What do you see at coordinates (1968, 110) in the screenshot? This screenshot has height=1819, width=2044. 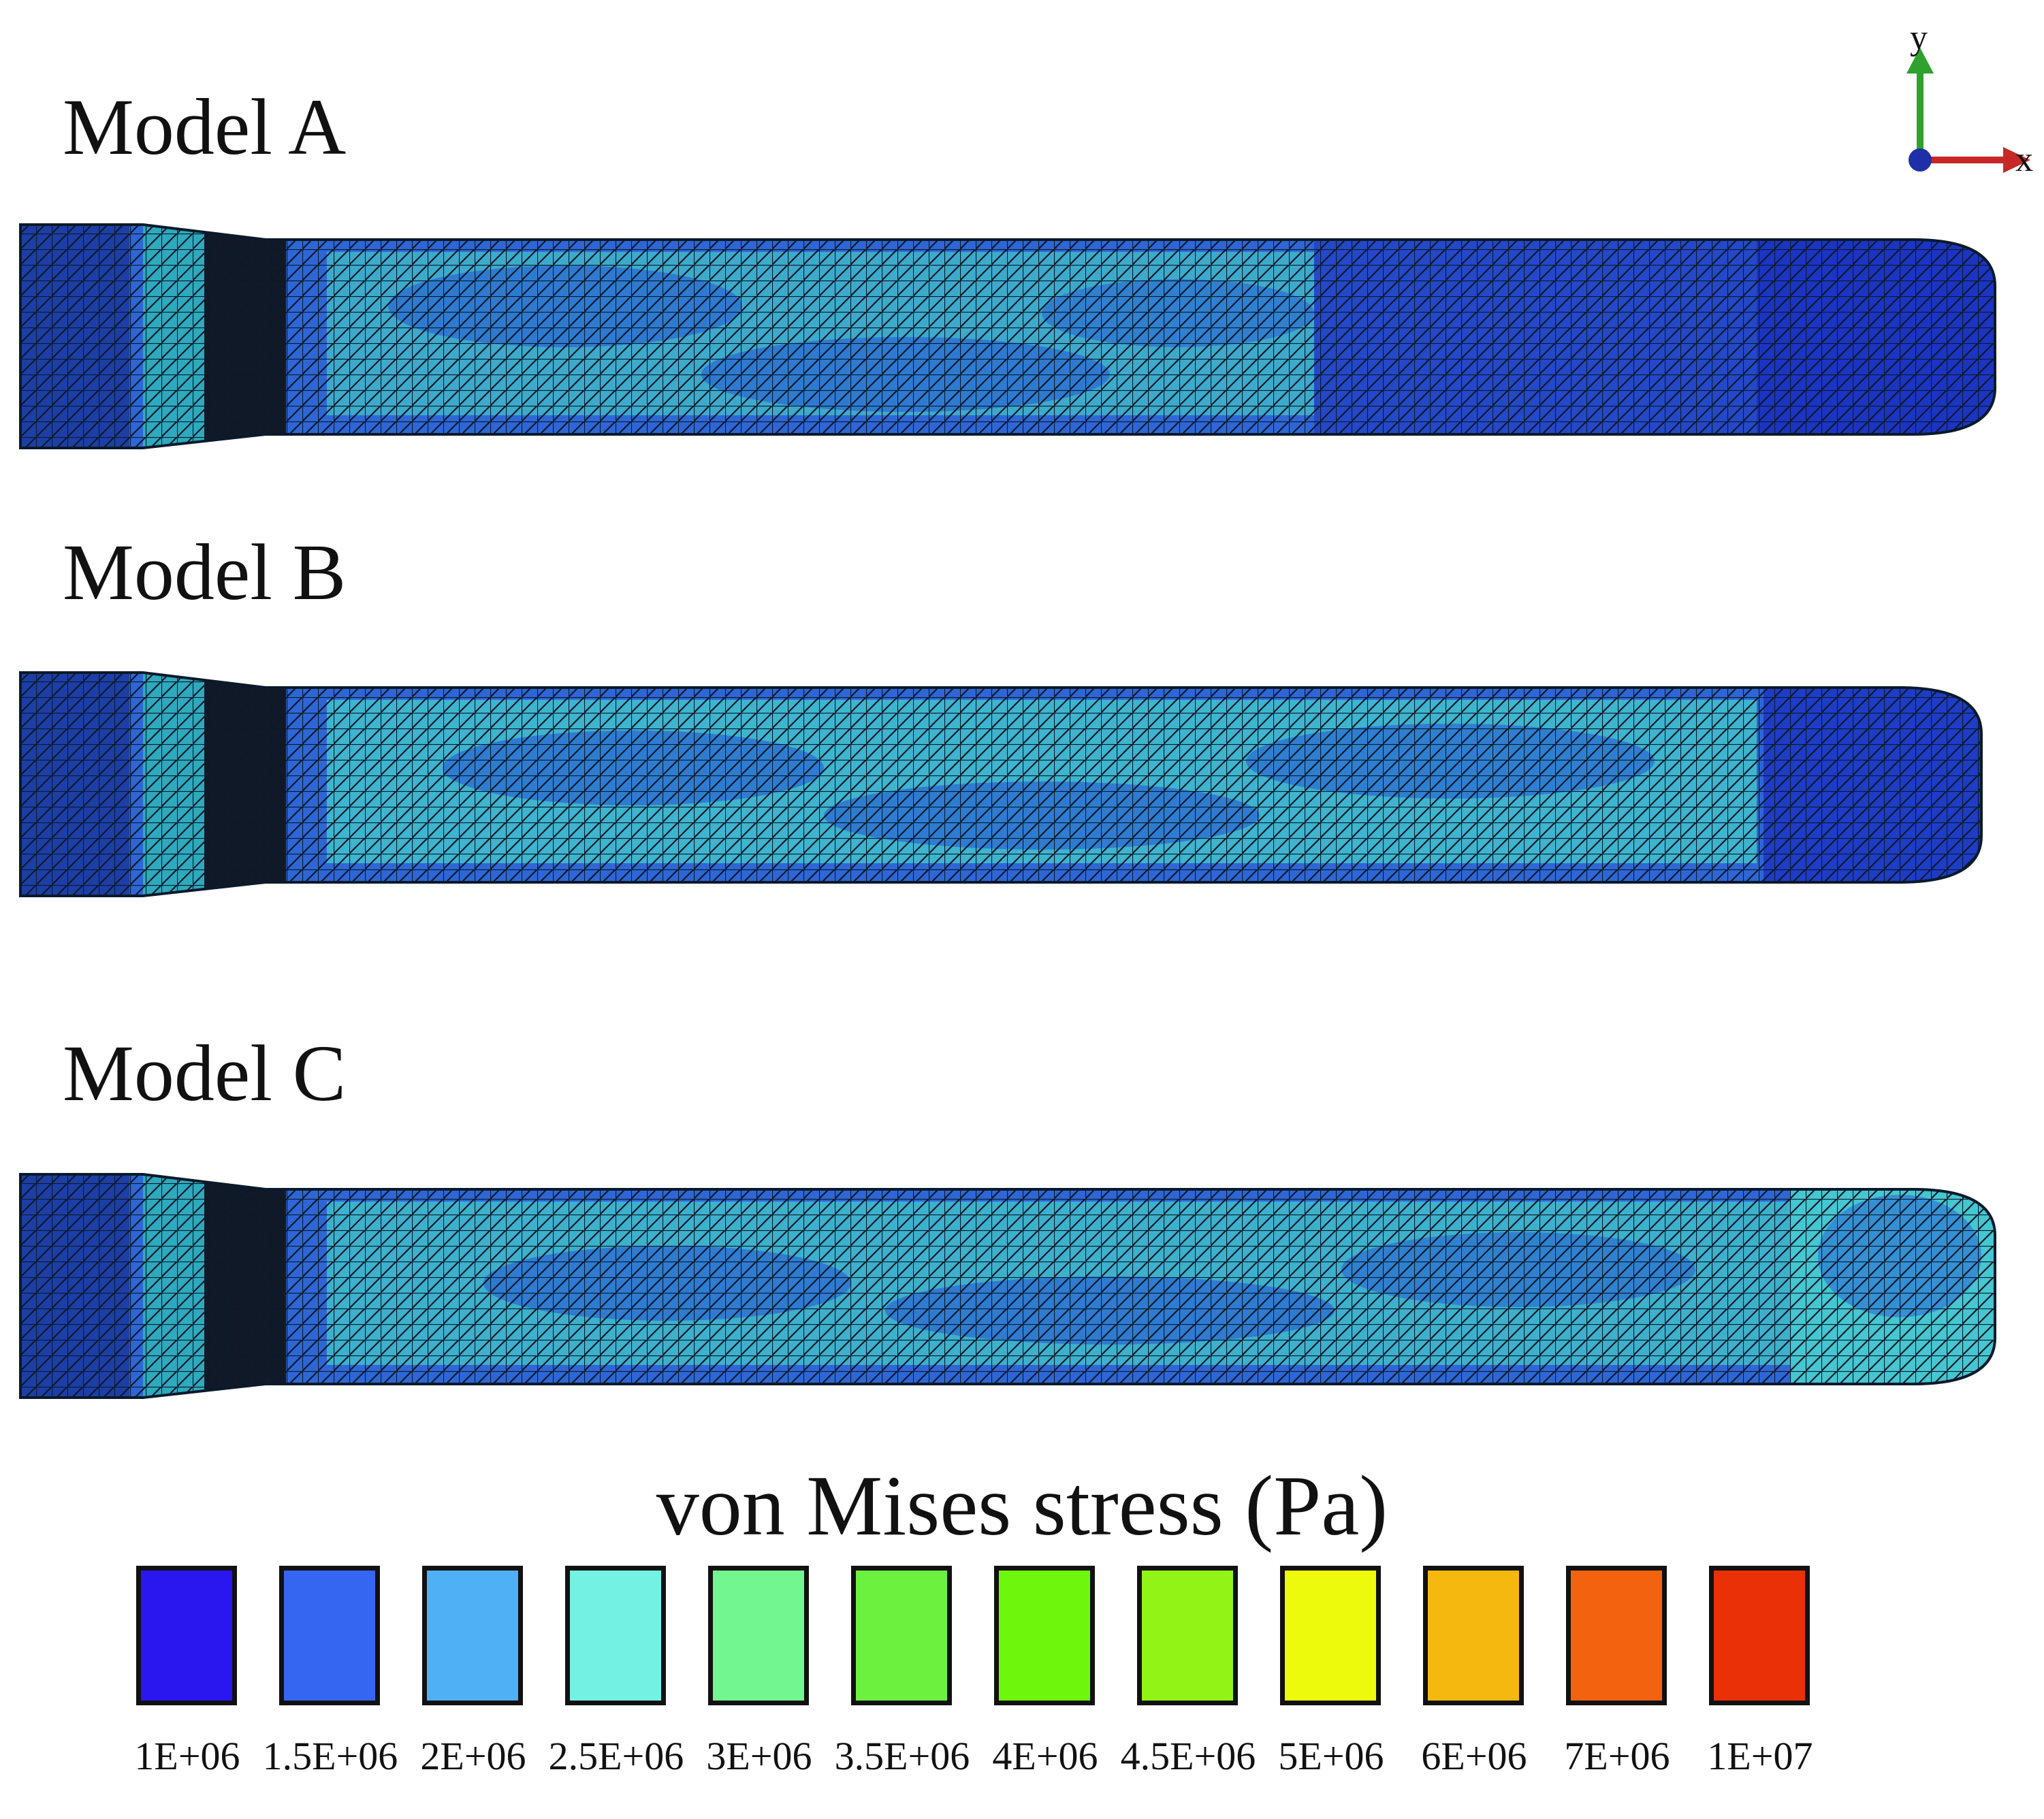 I see `axis-triad-graphic` at bounding box center [1968, 110].